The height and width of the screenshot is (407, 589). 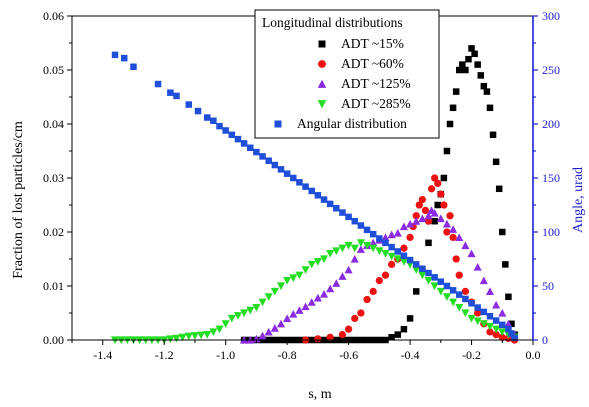 What do you see at coordinates (53, 232) in the screenshot?
I see `y-tick-label: 0.02` at bounding box center [53, 232].